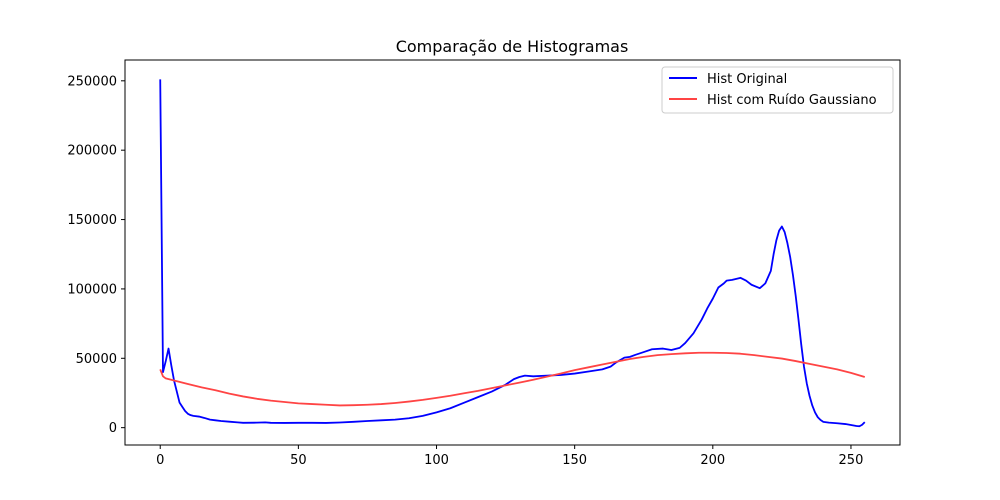 This screenshot has height=500, width=1000. I want to click on series-line-hist-ruido, so click(512, 379).